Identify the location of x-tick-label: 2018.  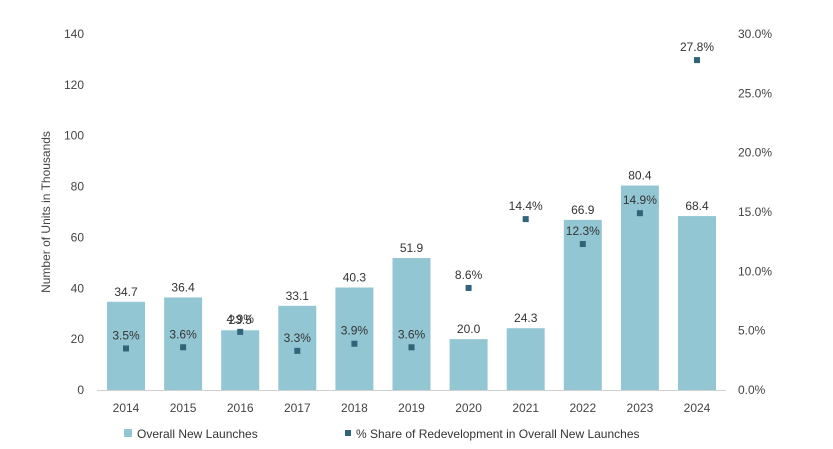
(354, 408).